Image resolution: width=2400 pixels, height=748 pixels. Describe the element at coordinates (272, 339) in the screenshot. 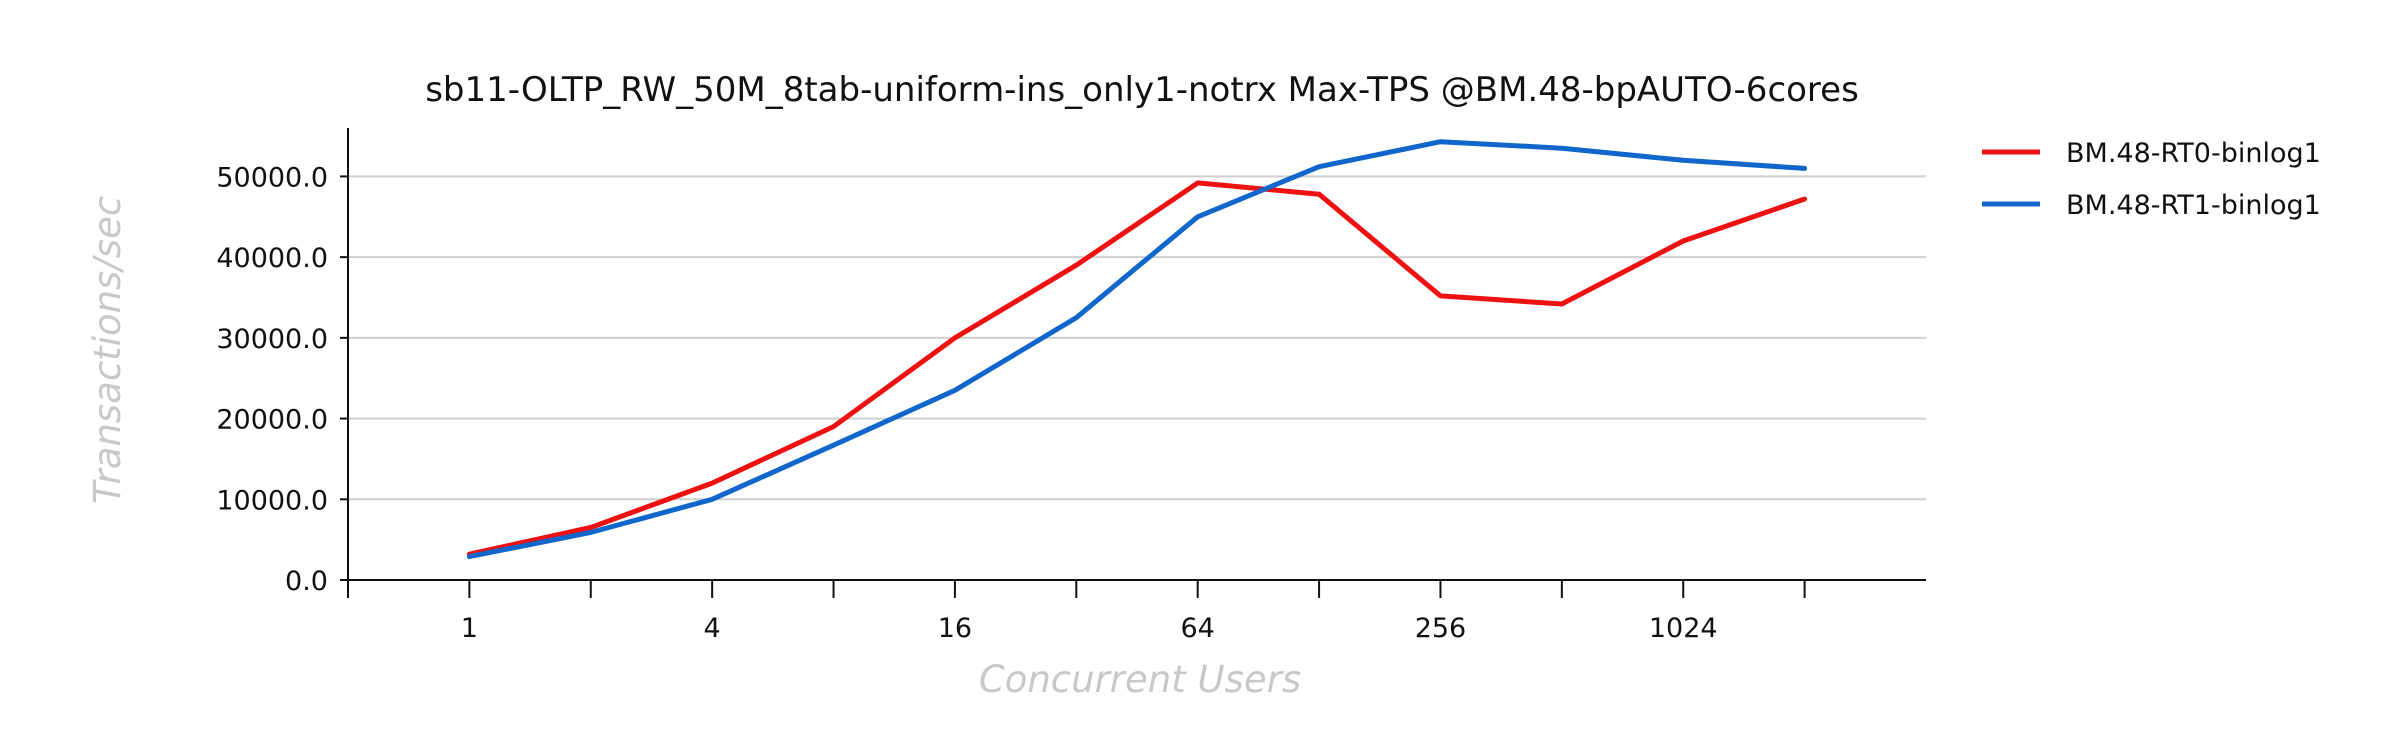

I see `y-tick-label: 30000.0` at that location.